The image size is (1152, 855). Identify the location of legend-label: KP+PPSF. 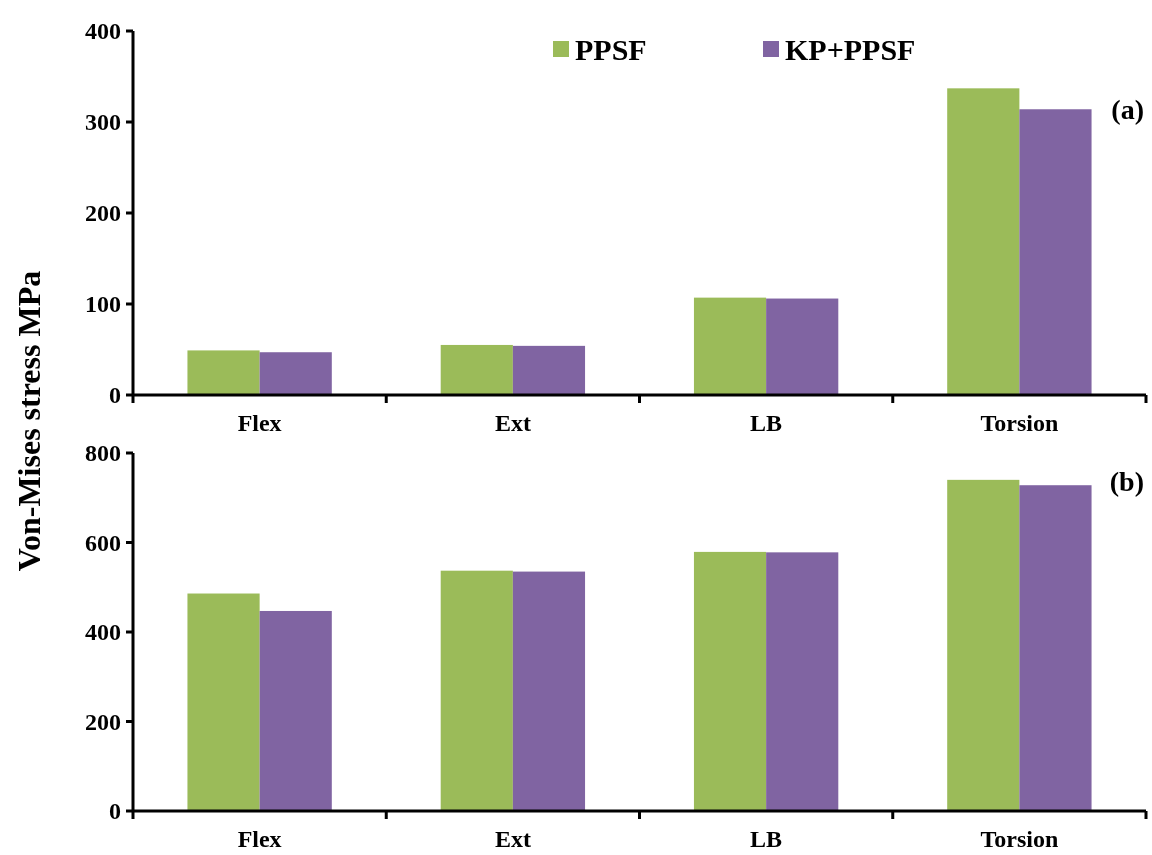
(850, 49).